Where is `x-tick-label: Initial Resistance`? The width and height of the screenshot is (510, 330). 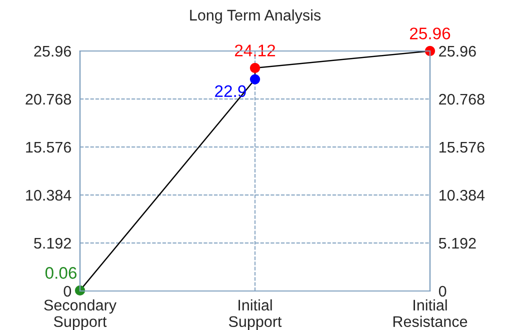
x-tick-label: Initial Resistance is located at coordinates (430, 313).